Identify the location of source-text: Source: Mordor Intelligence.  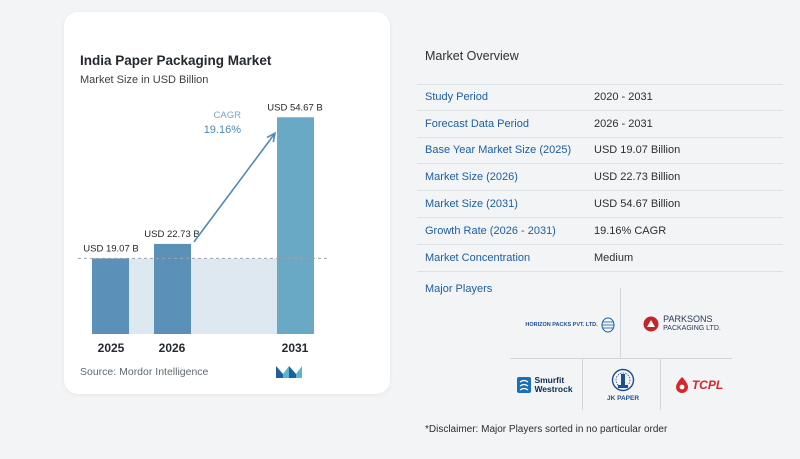
(144, 372).